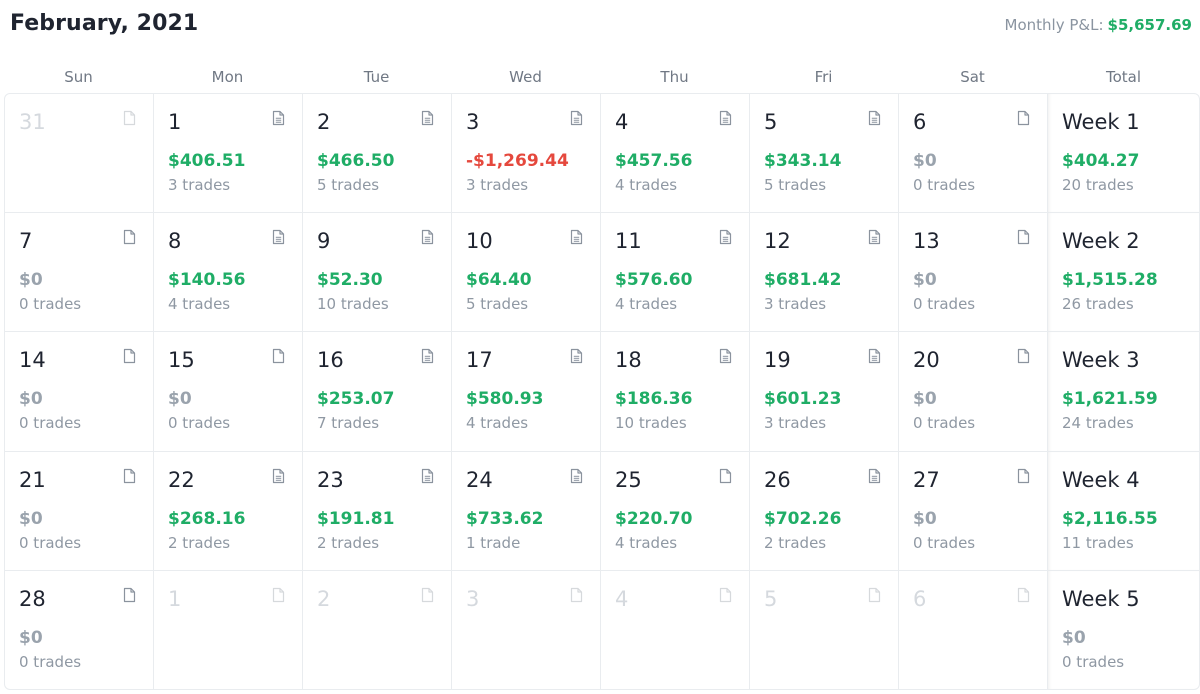 The height and width of the screenshot is (694, 1200). What do you see at coordinates (1123, 272) in the screenshot?
I see `week-total-cell: Week 2 $1,515.28 26 trades` at bounding box center [1123, 272].